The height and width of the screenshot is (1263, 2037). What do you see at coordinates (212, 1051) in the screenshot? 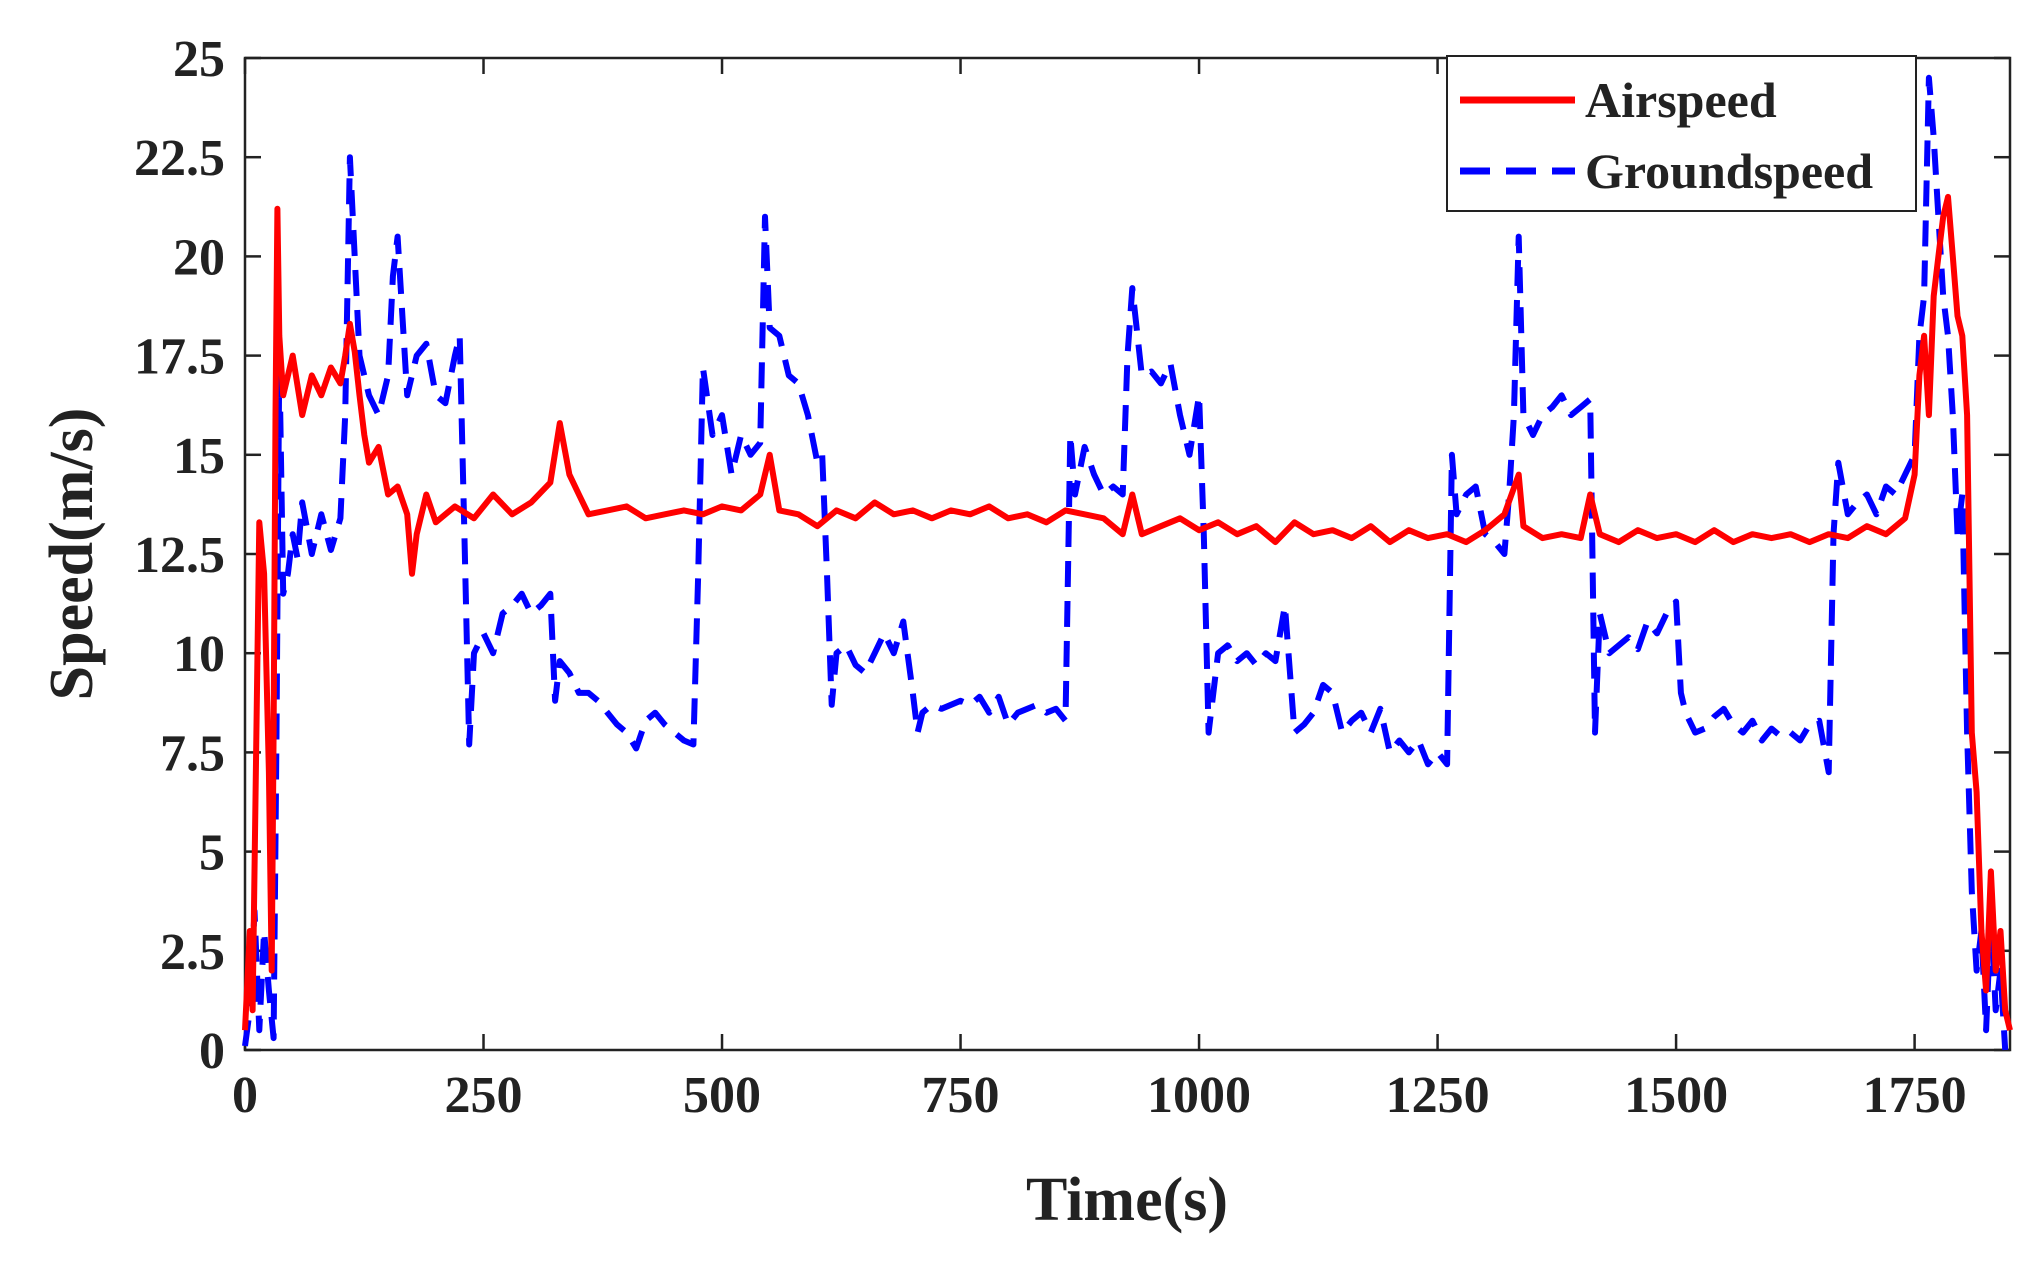
I see `y-tick-label: 0` at bounding box center [212, 1051].